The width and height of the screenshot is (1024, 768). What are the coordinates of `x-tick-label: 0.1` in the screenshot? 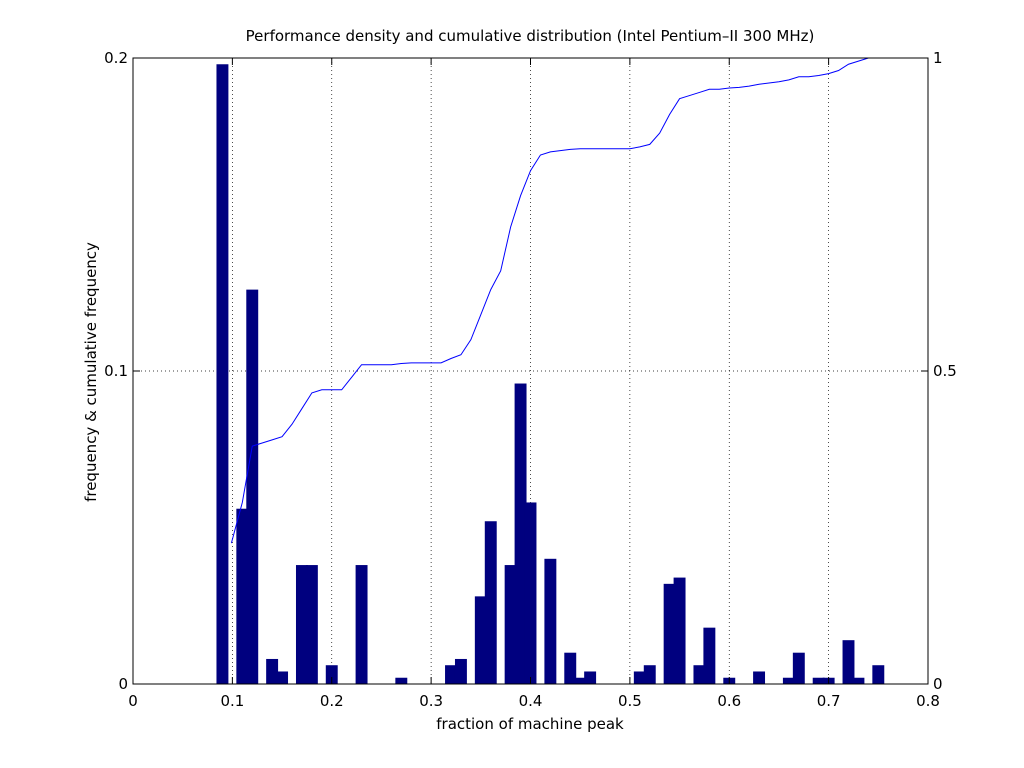 It's located at (232, 701).